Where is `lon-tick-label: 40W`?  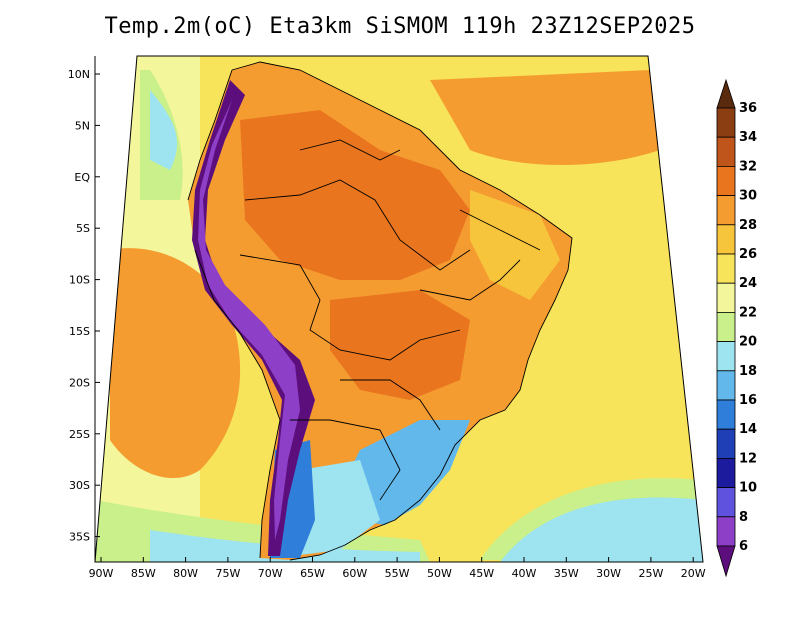 lon-tick-label: 40W is located at coordinates (524, 573).